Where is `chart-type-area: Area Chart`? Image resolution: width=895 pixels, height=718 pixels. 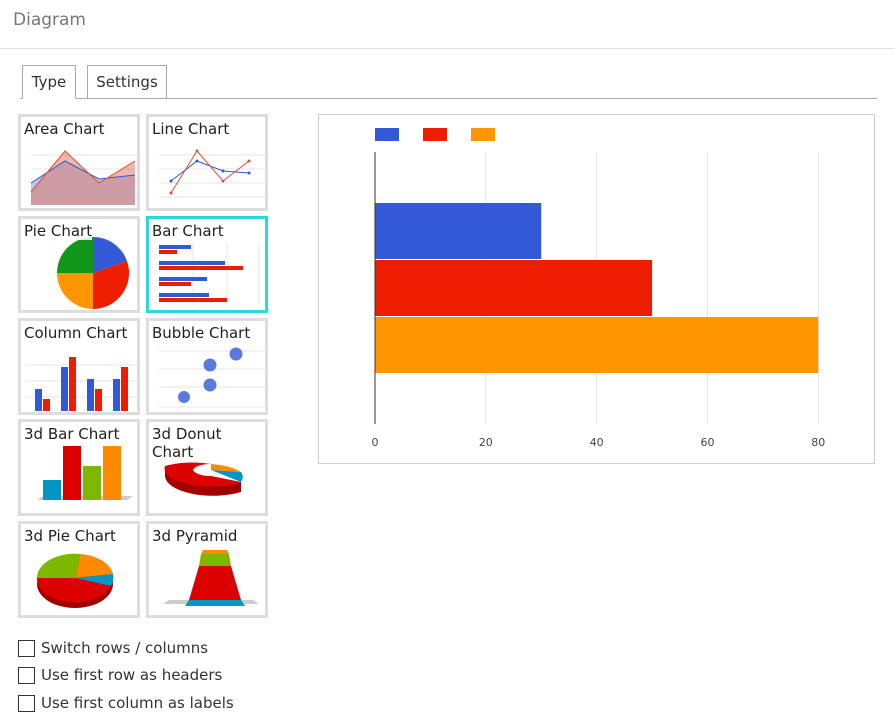
chart-type-area: Area Chart is located at coordinates (79, 162).